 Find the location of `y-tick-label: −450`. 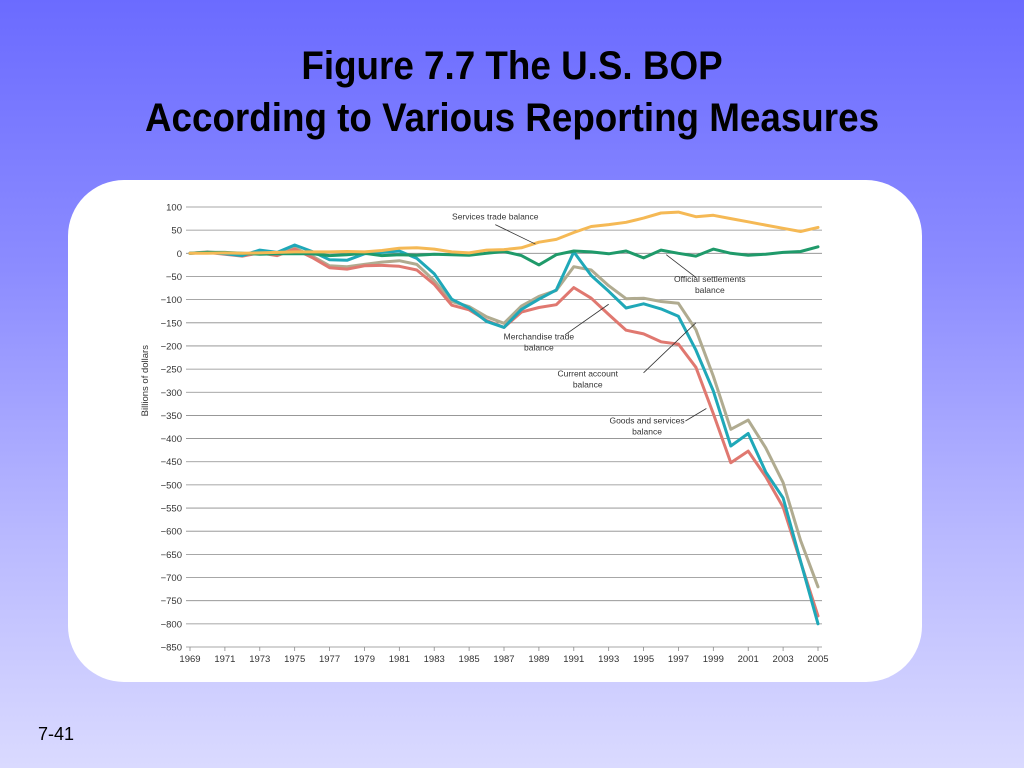

y-tick-label: −450 is located at coordinates (171, 462).